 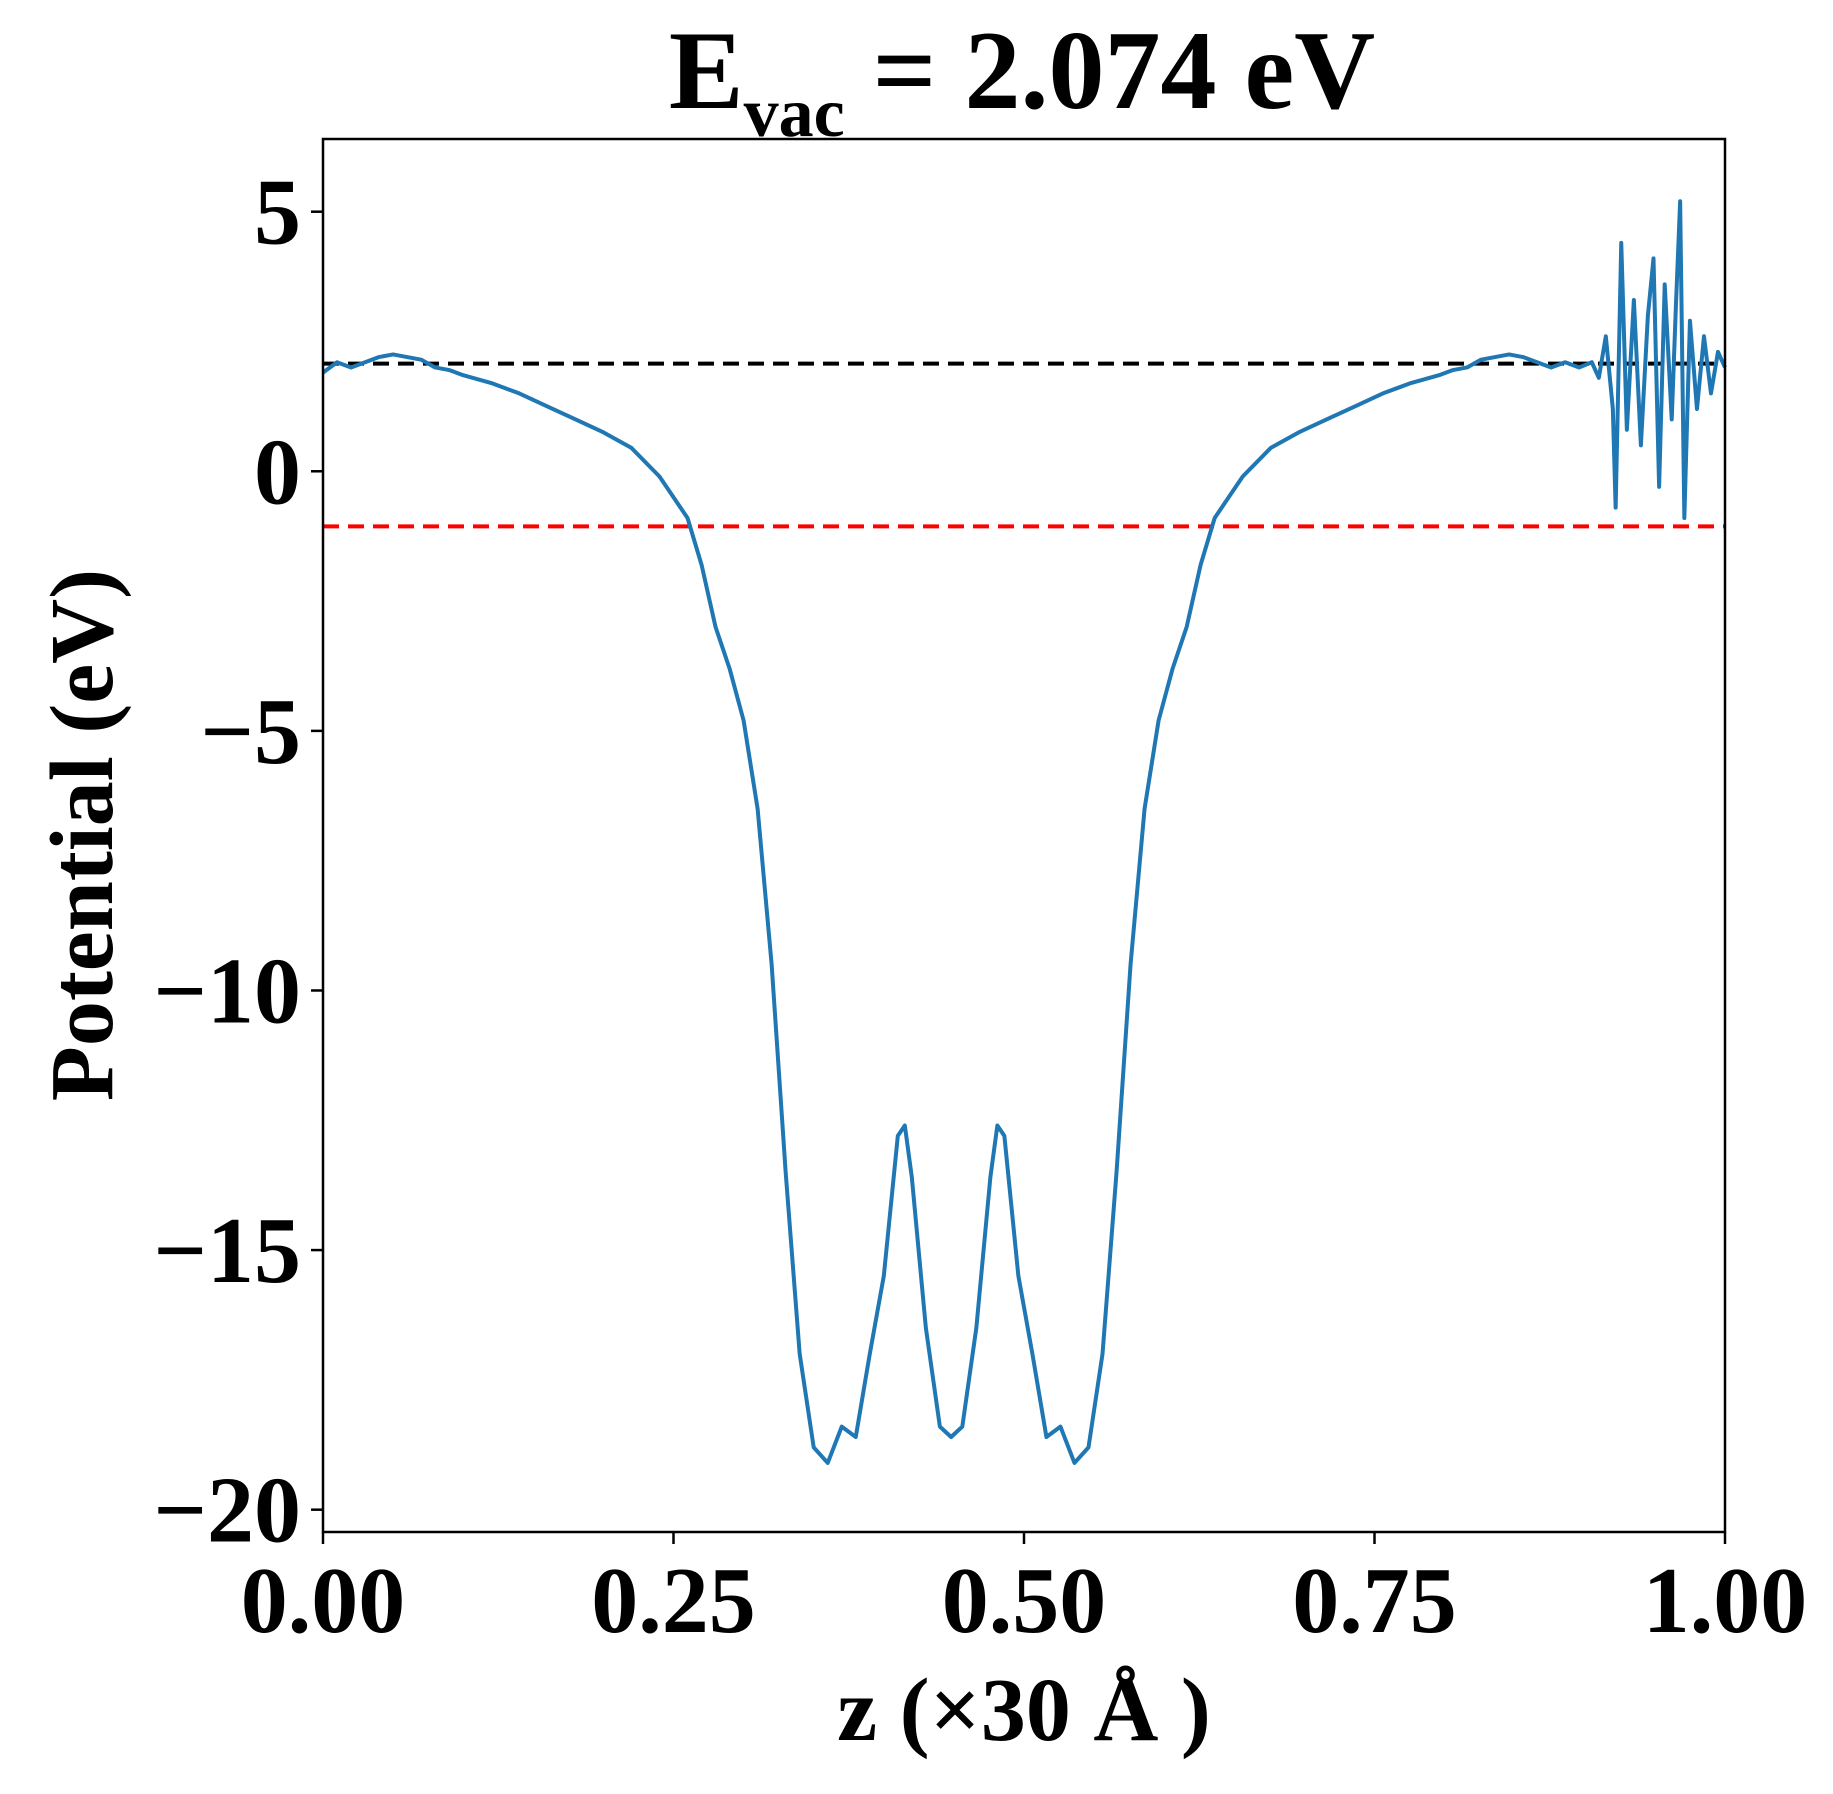 What do you see at coordinates (794, 113) in the screenshot?
I see `title-sub: vac` at bounding box center [794, 113].